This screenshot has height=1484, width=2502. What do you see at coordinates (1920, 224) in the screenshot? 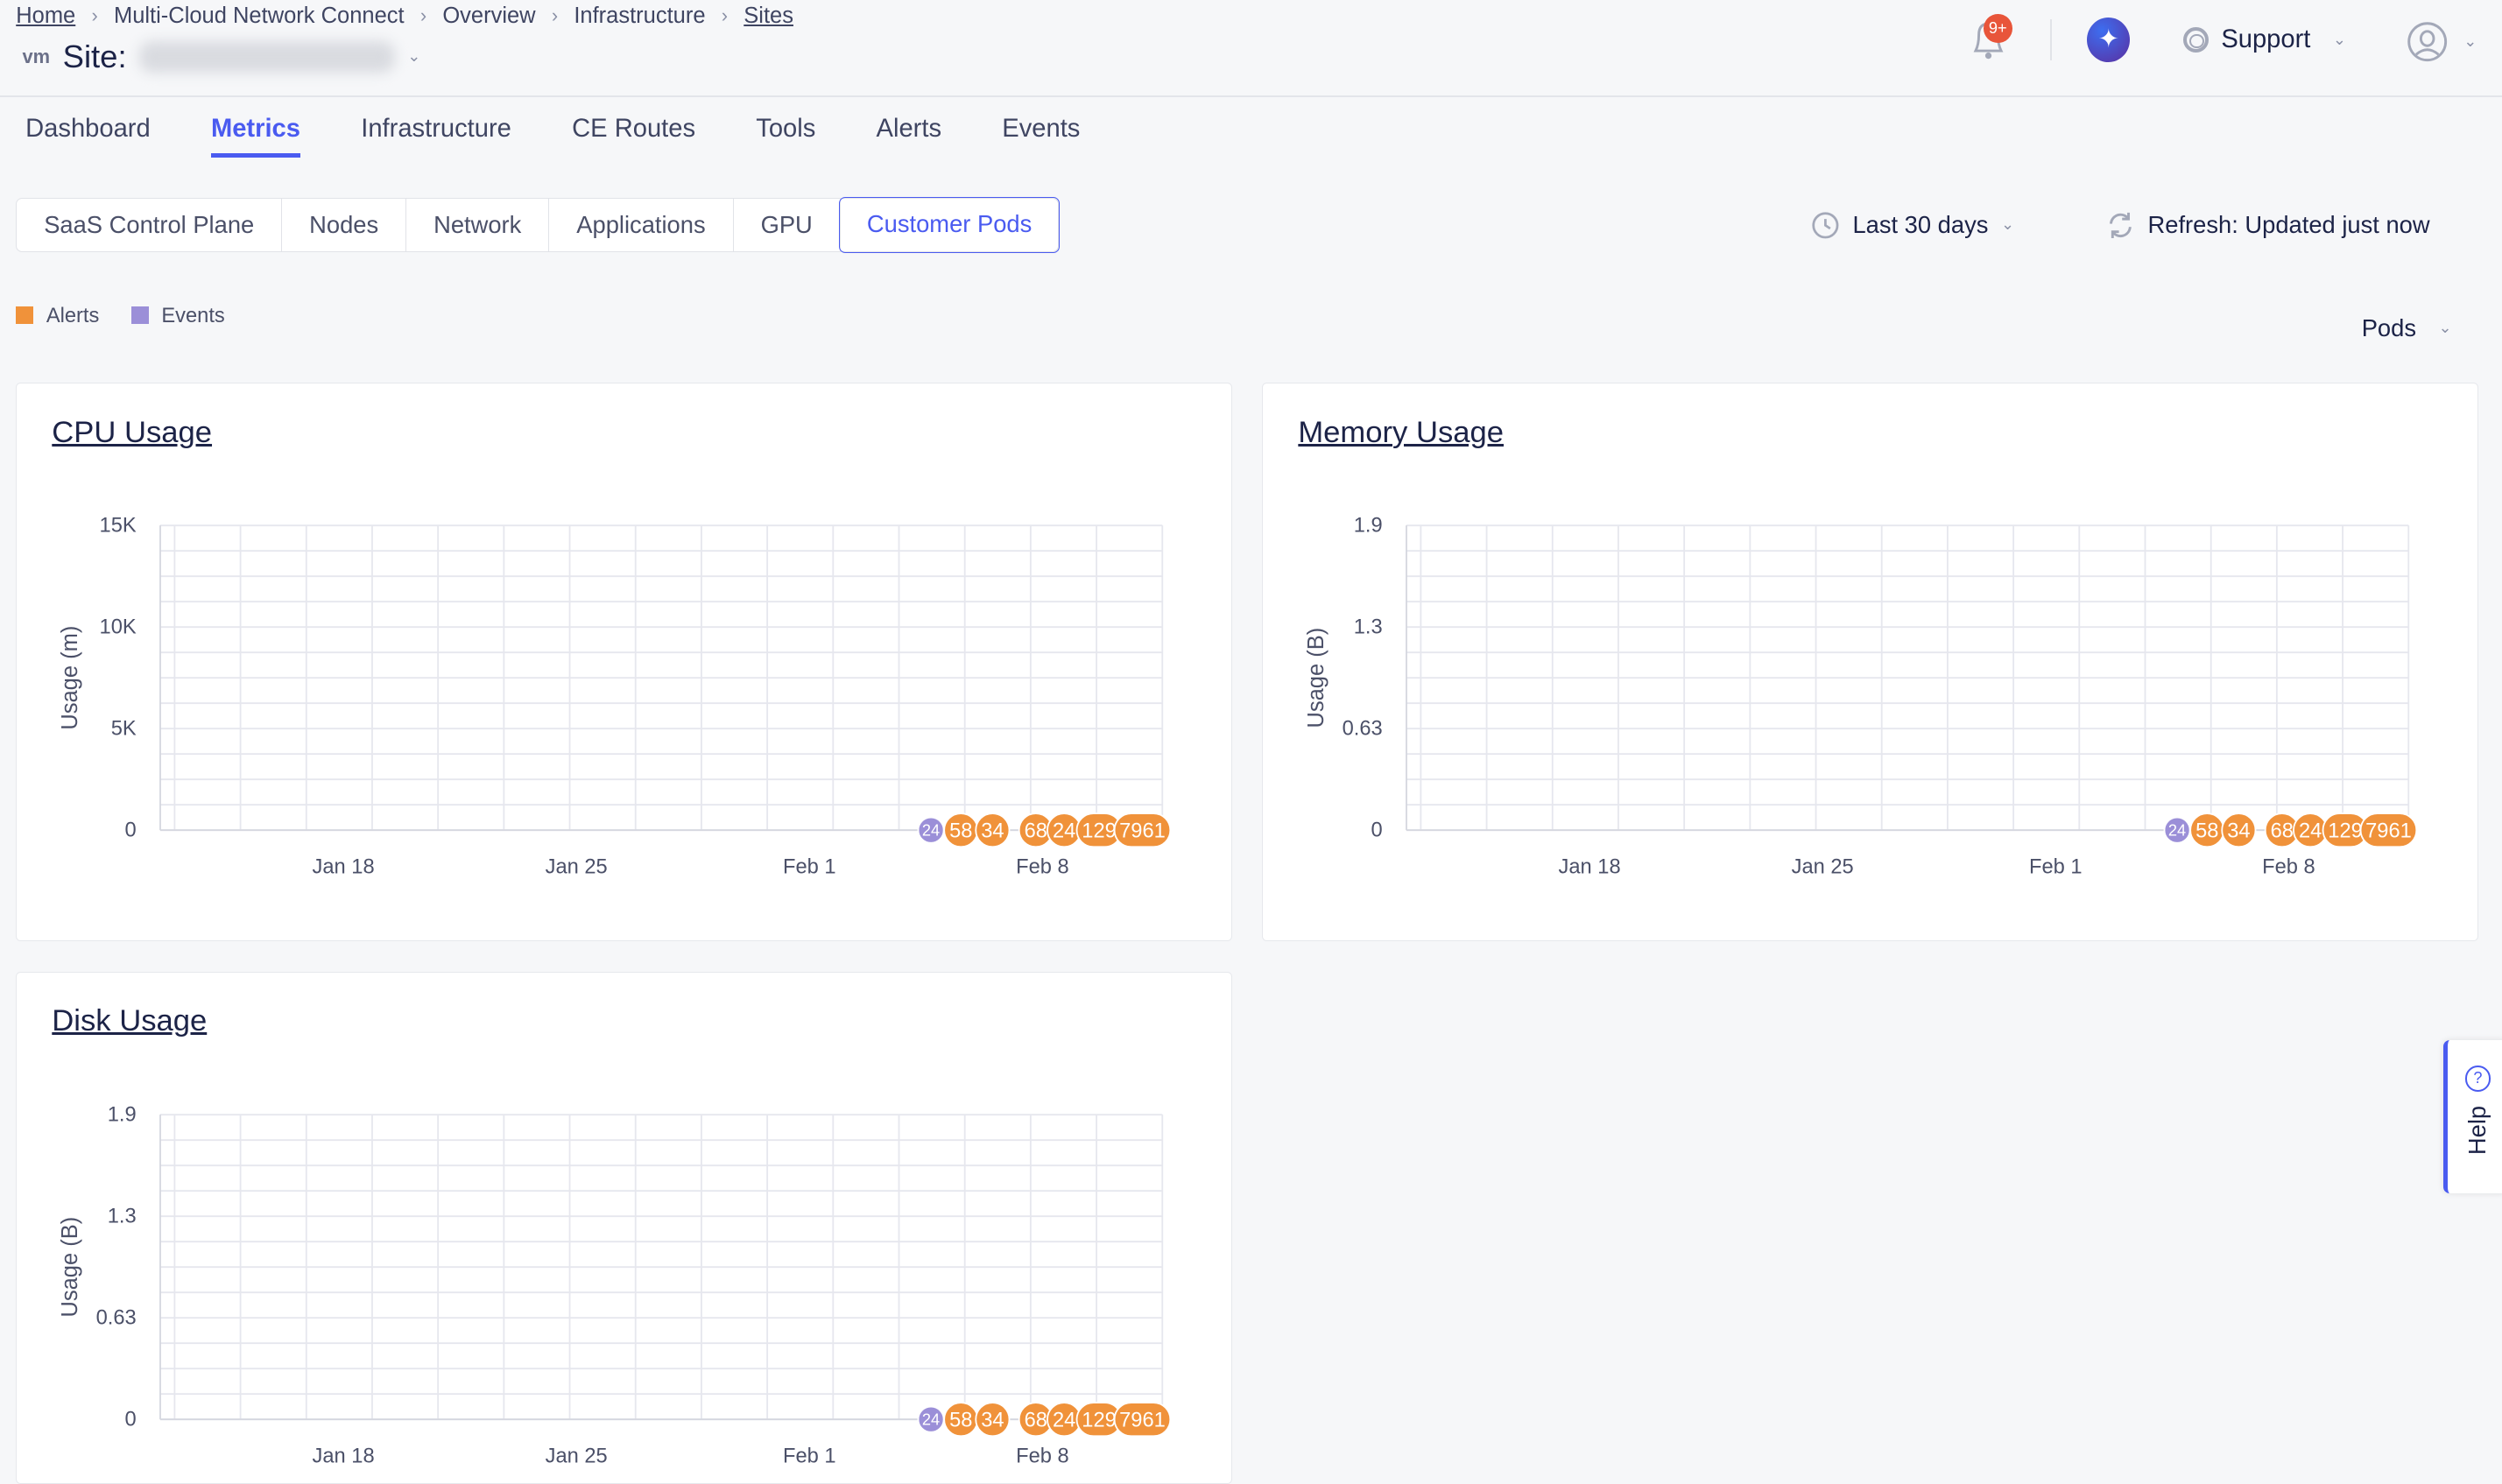
I see `time-range-label: Last 30 days` at bounding box center [1920, 224].